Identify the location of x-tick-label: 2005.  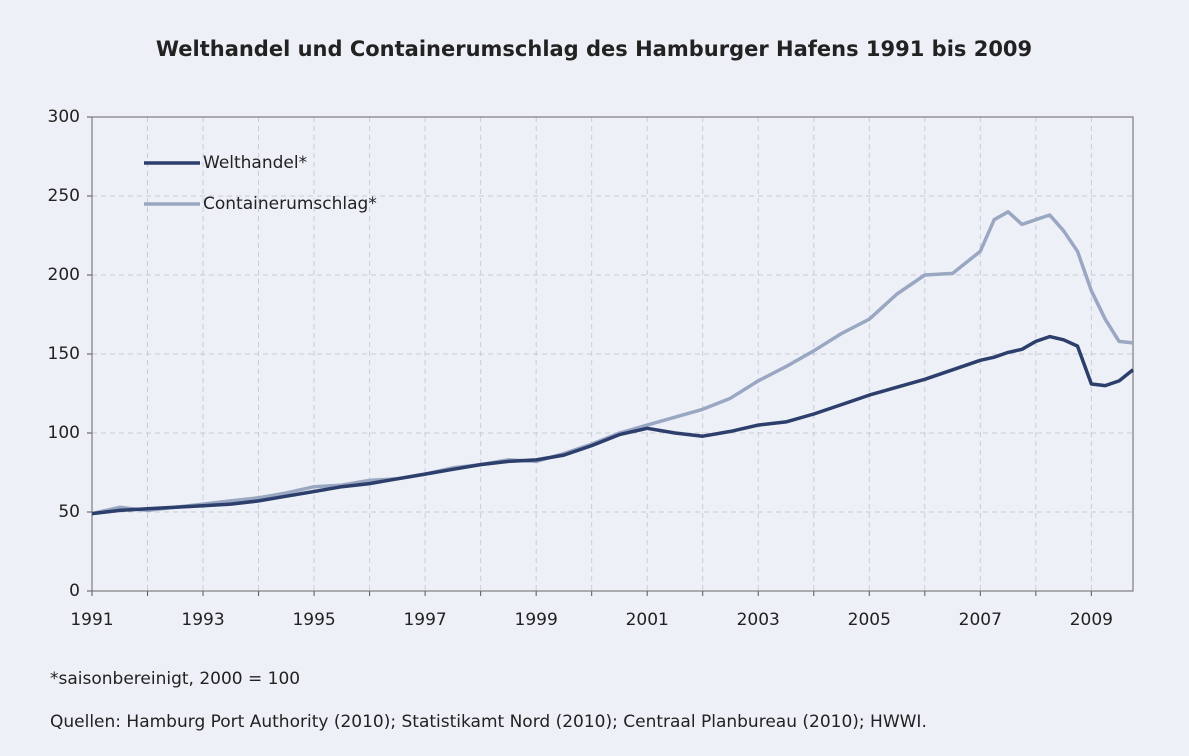
(869, 620).